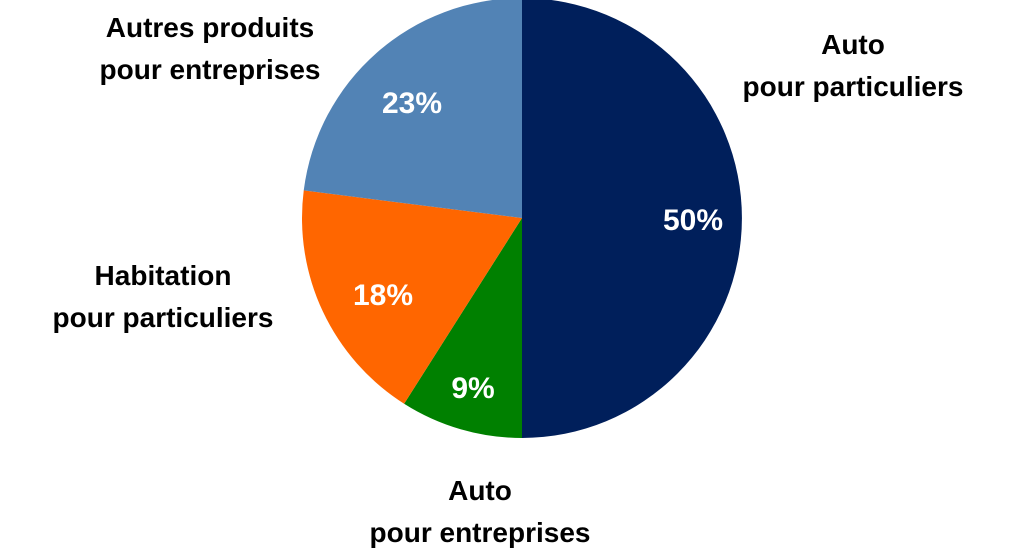  I want to click on value-label: 50%, so click(693, 220).